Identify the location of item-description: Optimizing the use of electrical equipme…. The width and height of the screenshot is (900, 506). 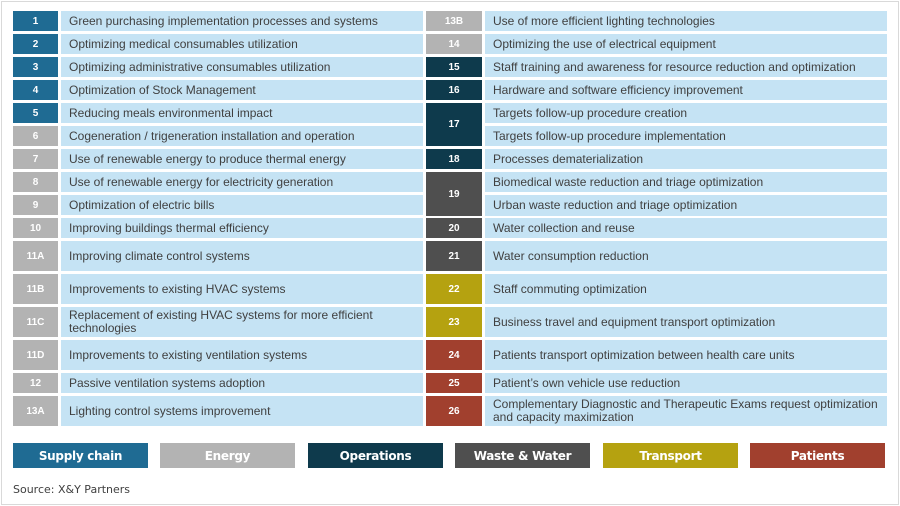
(686, 44).